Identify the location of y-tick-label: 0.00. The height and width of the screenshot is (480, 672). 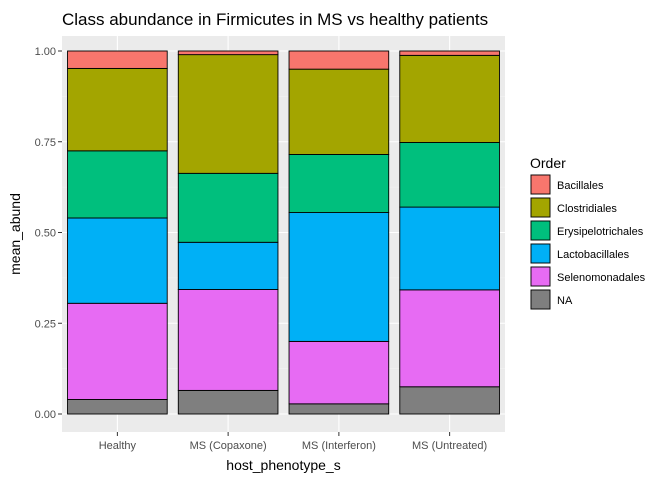
(45, 415).